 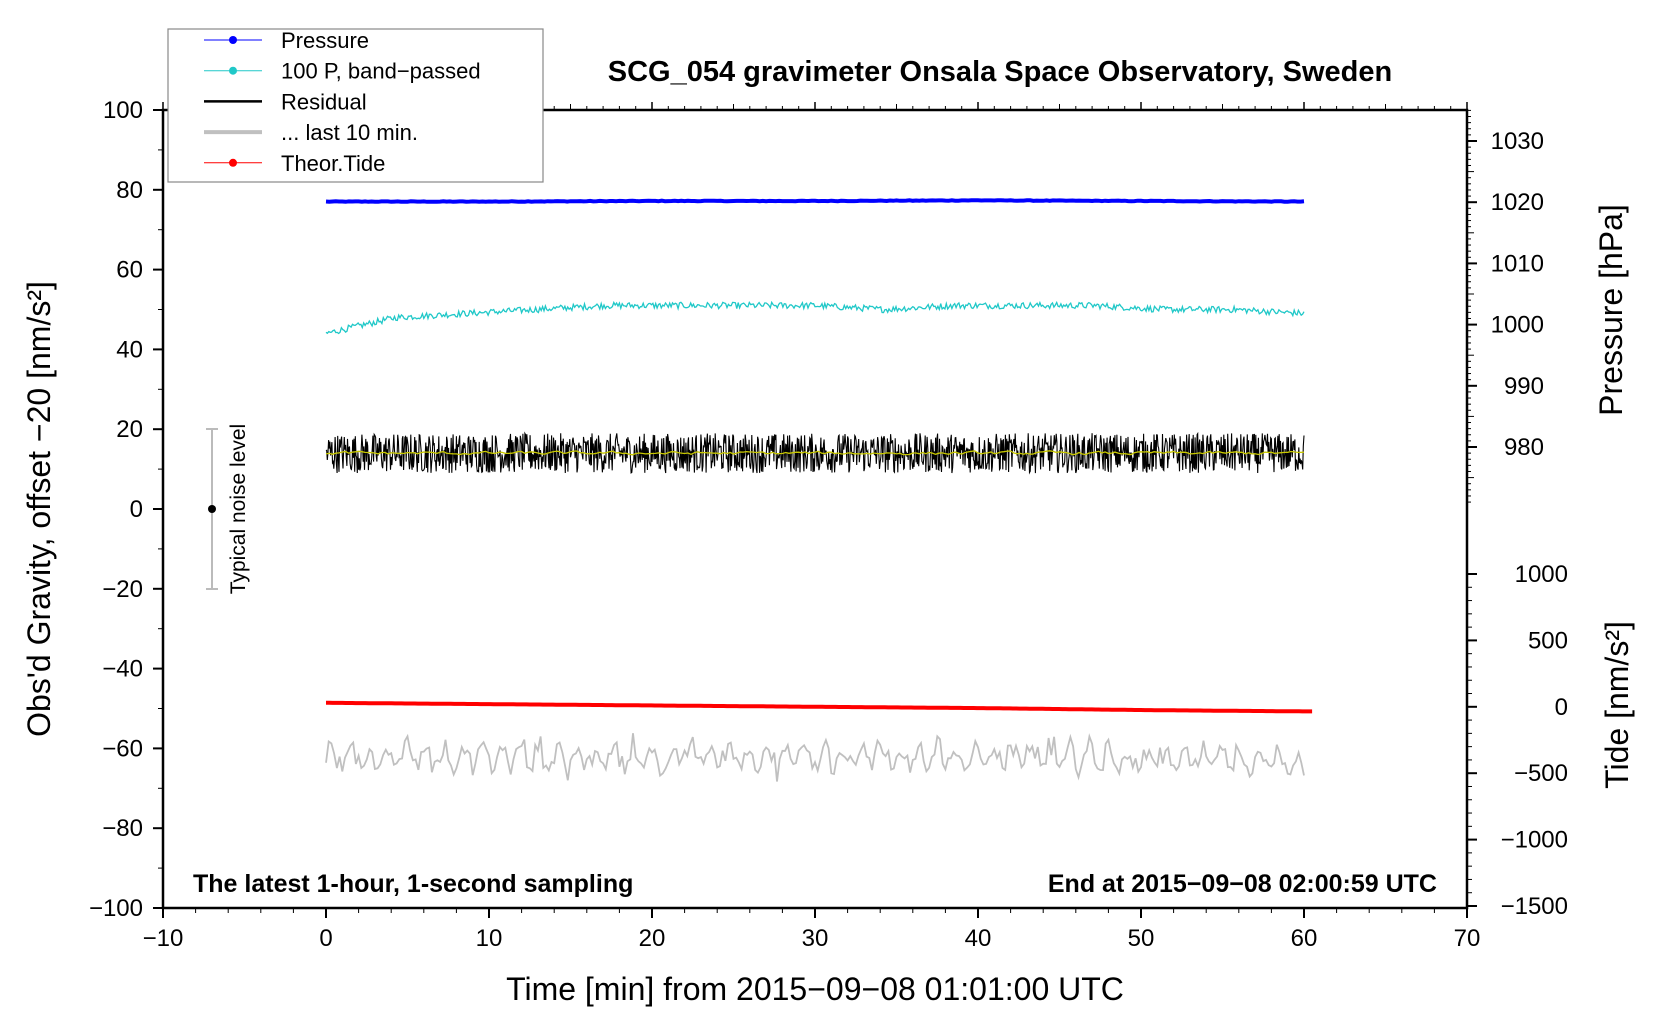 I want to click on x-tick-label: 0, so click(x=325, y=938).